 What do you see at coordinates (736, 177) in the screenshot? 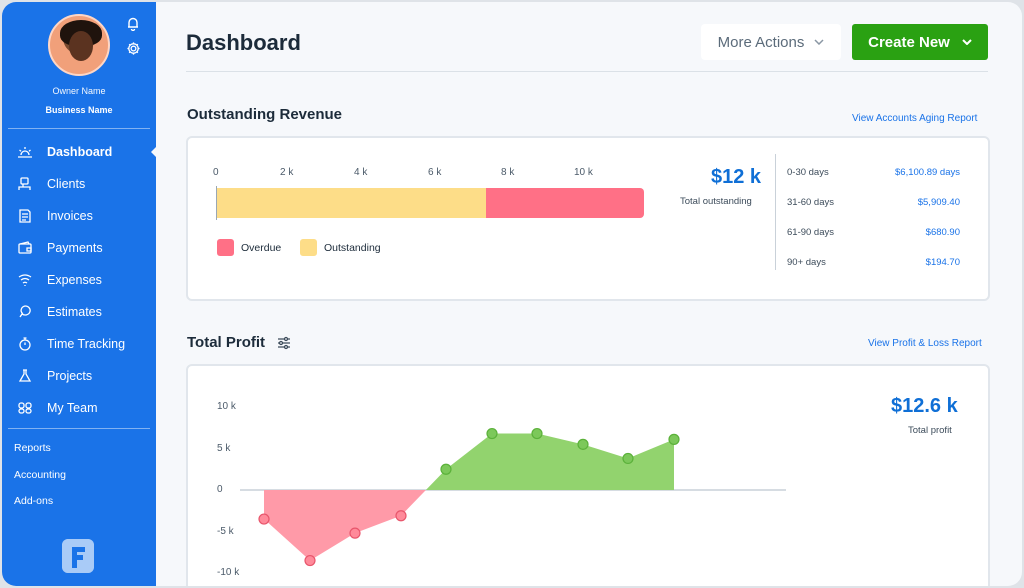
I see `total-outstanding-amount: $12 k` at bounding box center [736, 177].